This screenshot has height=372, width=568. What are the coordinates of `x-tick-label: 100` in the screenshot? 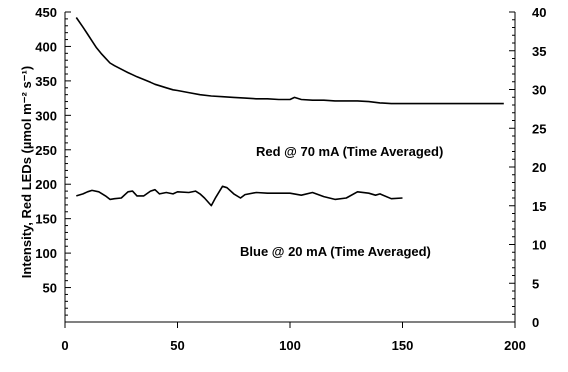 It's located at (290, 345).